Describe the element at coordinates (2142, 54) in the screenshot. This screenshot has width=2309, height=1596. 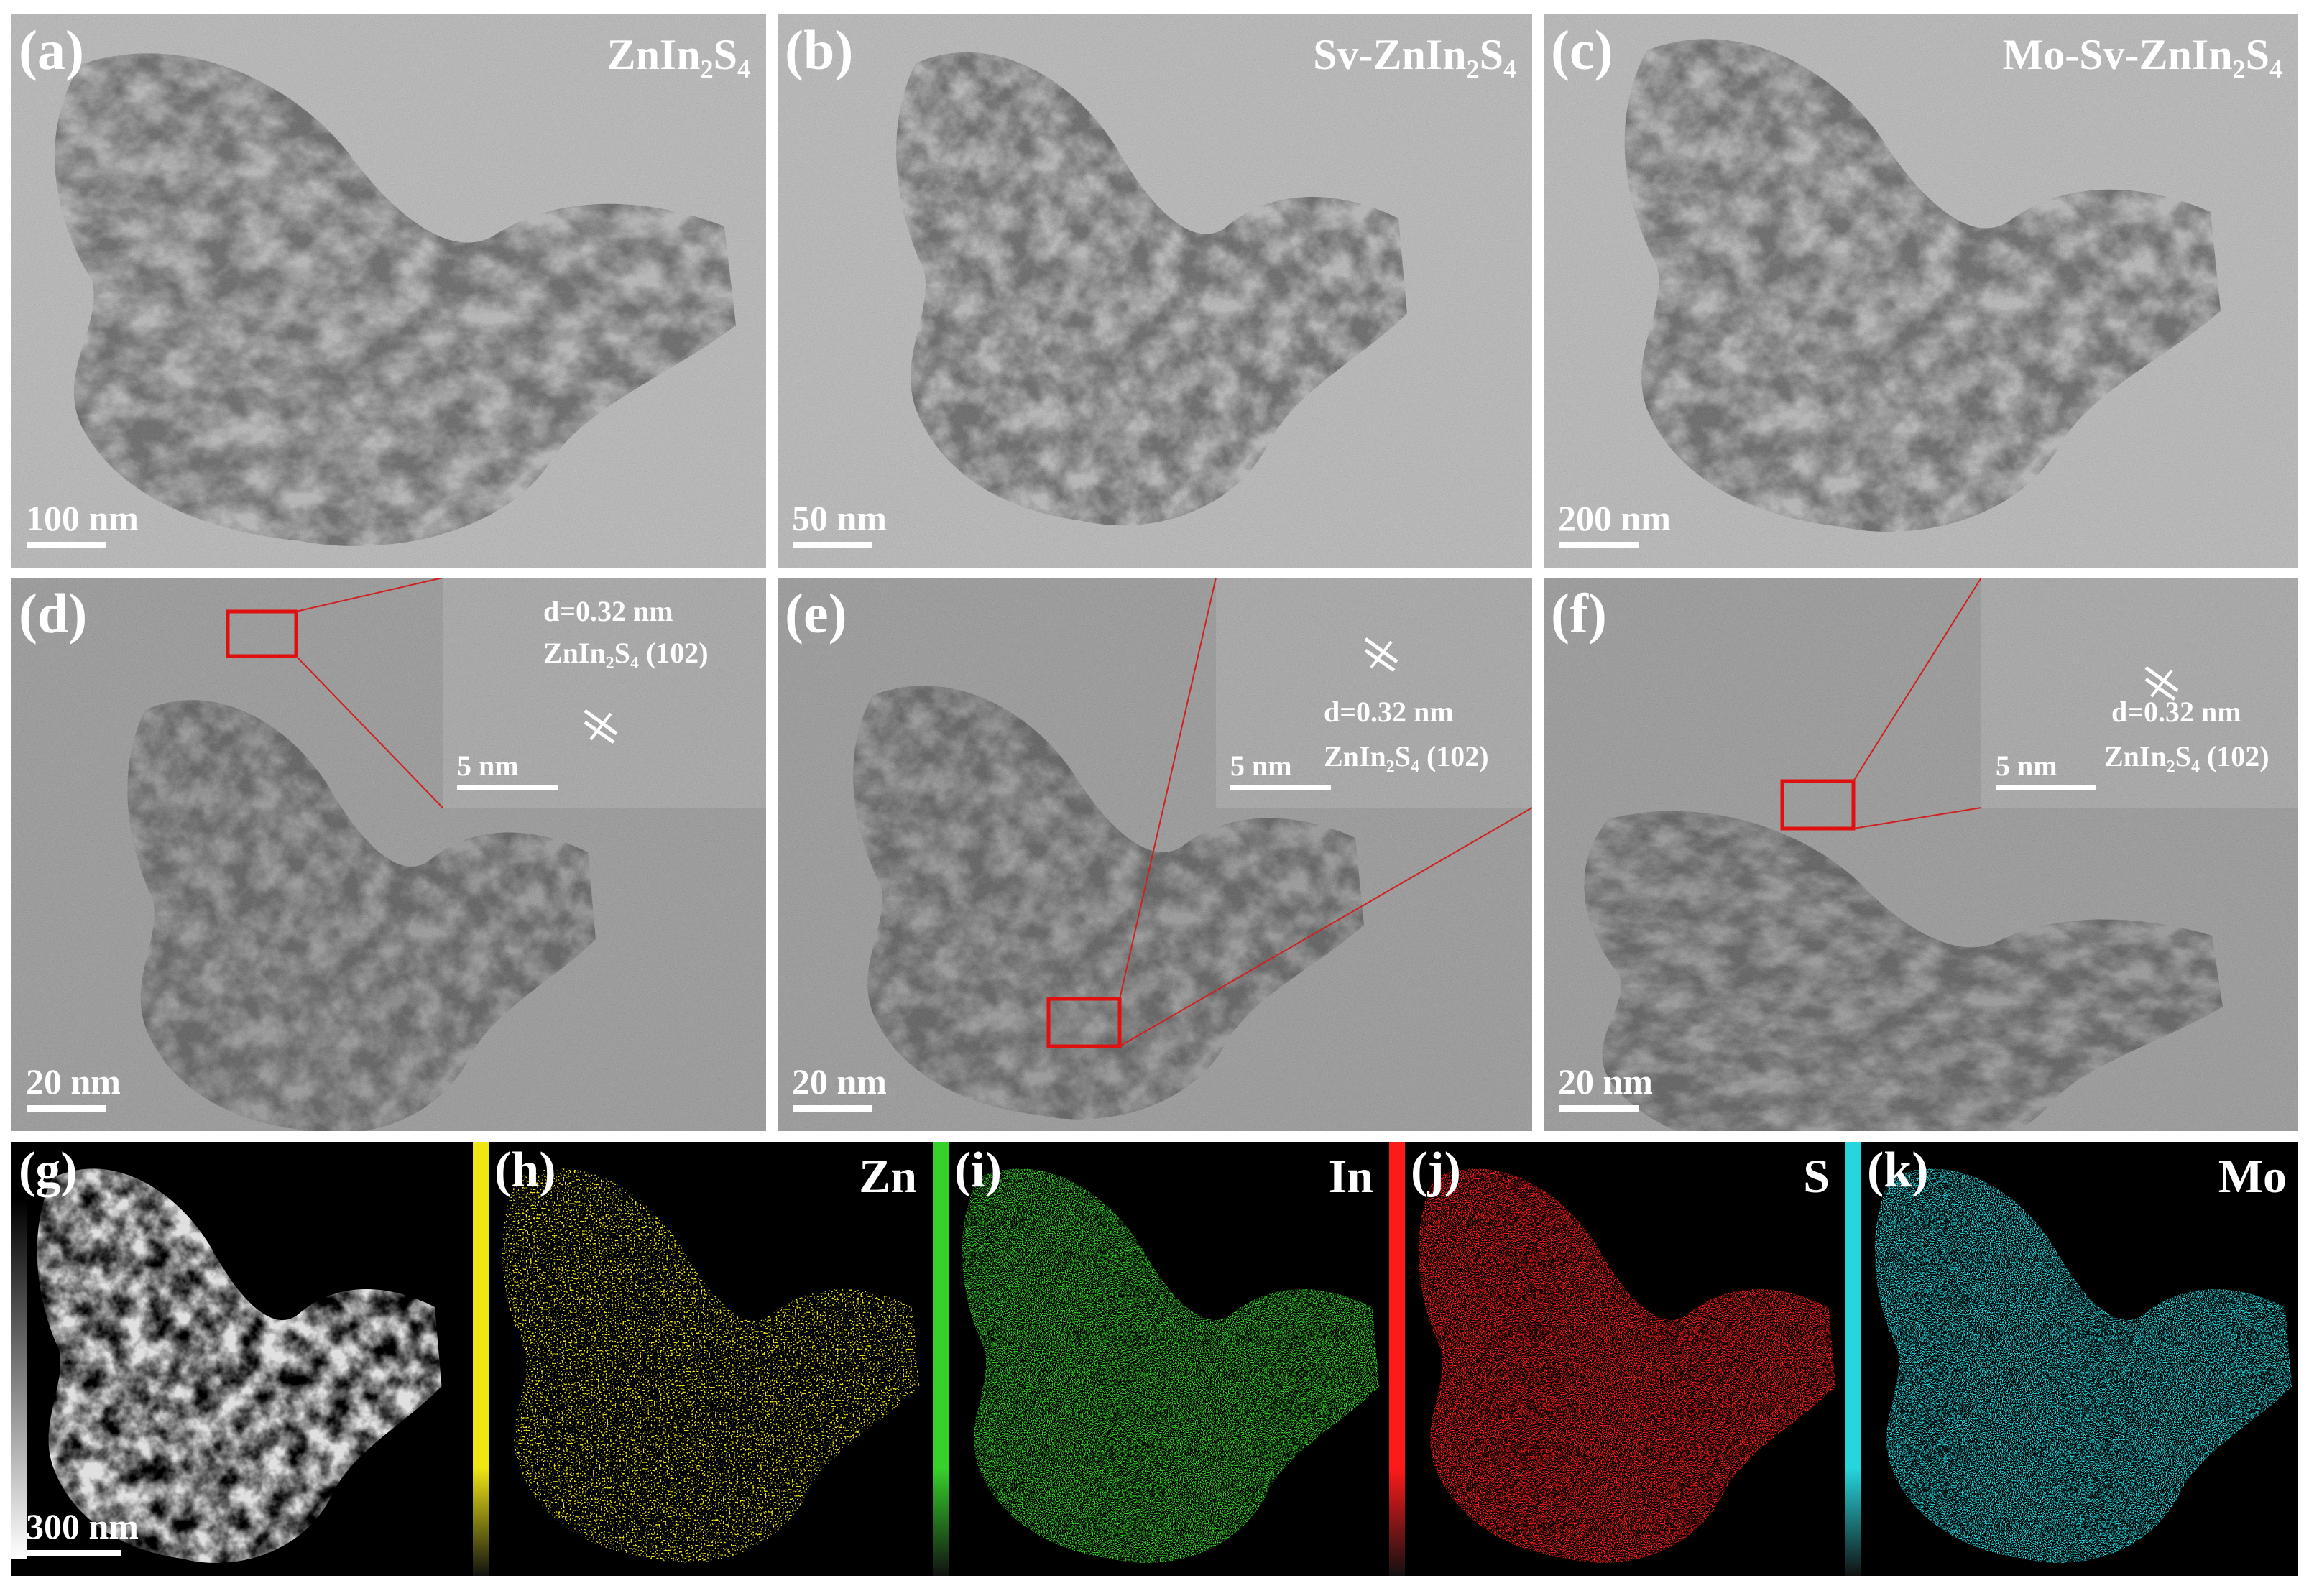
I see `panel-title: Mo-Sv-ZnIn₂S₄` at that location.